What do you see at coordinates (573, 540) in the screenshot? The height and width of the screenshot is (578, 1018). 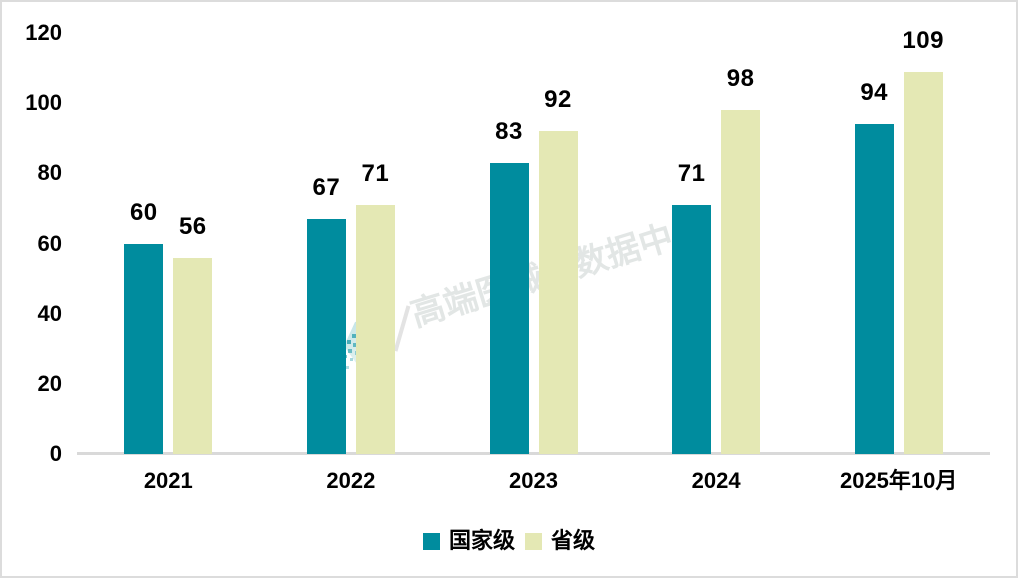 I see `legend-label: 省级` at bounding box center [573, 540].